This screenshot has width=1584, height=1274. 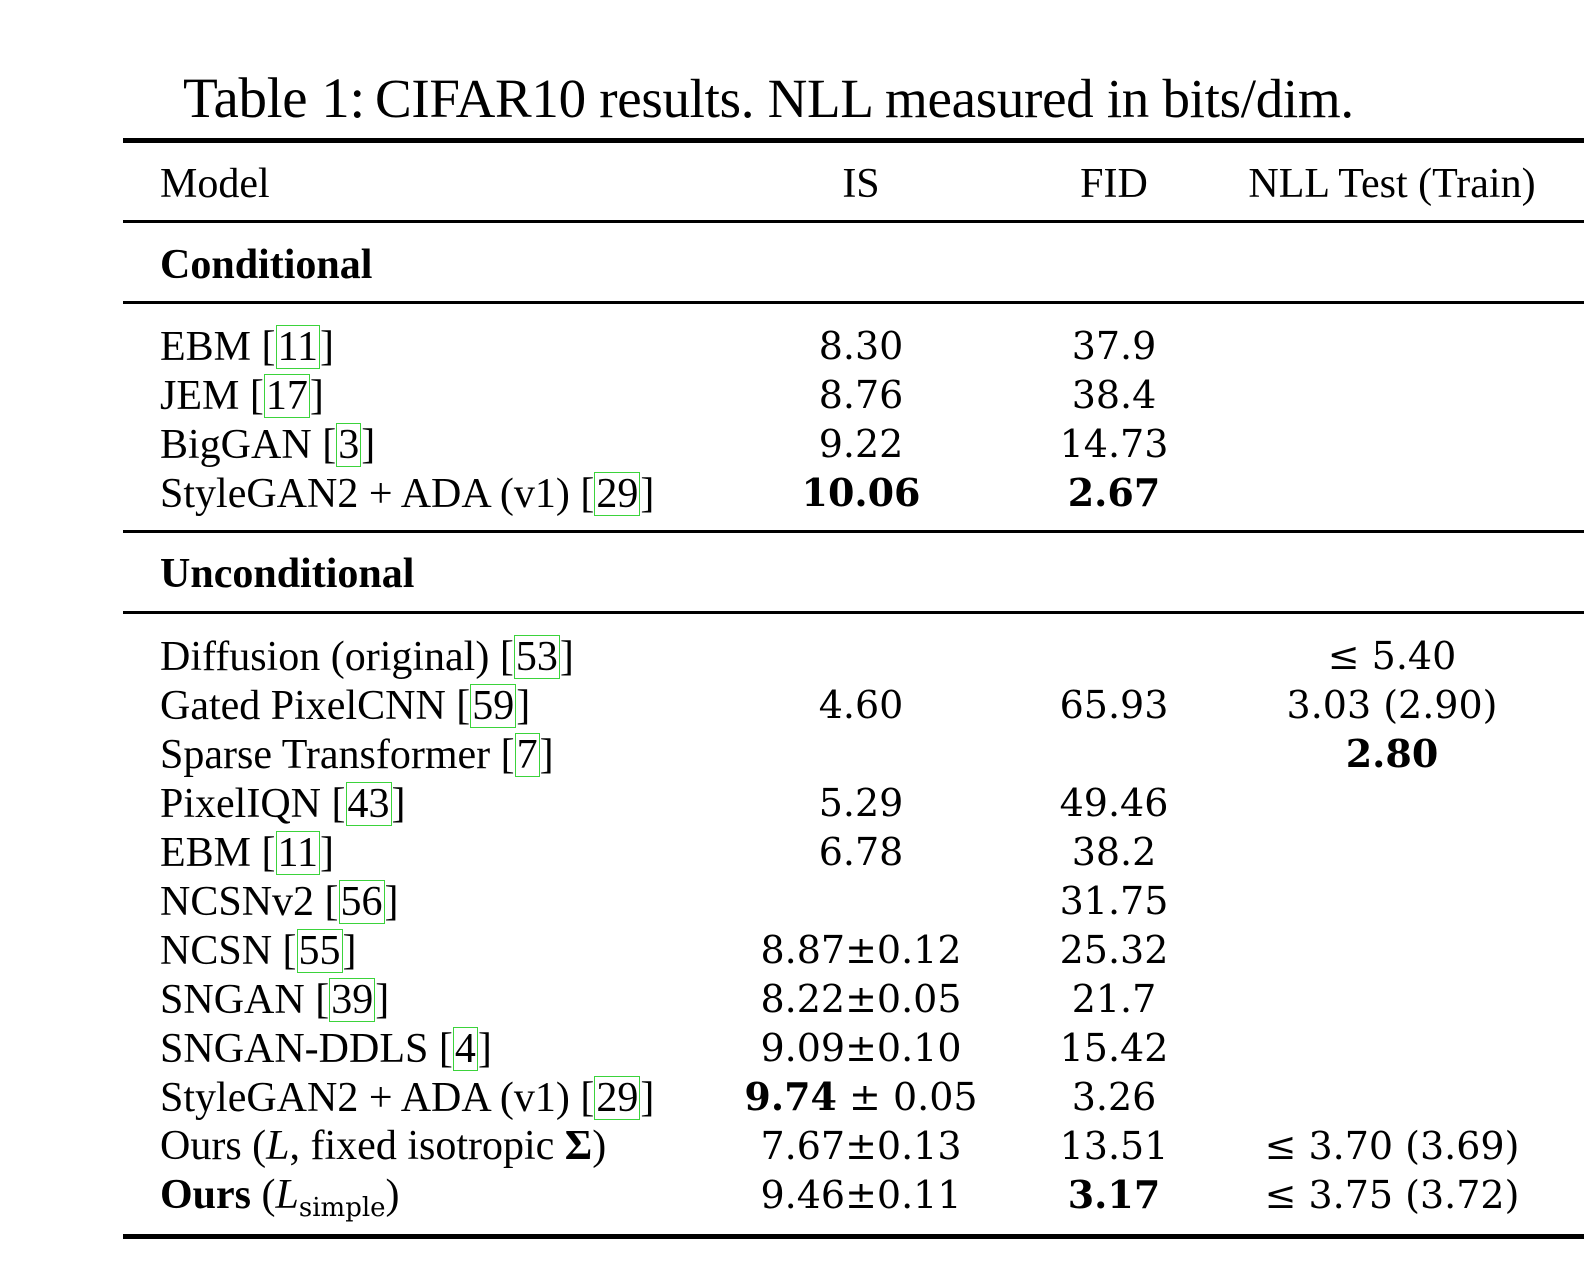 What do you see at coordinates (853, 221) in the screenshot?
I see `header-rule` at bounding box center [853, 221].